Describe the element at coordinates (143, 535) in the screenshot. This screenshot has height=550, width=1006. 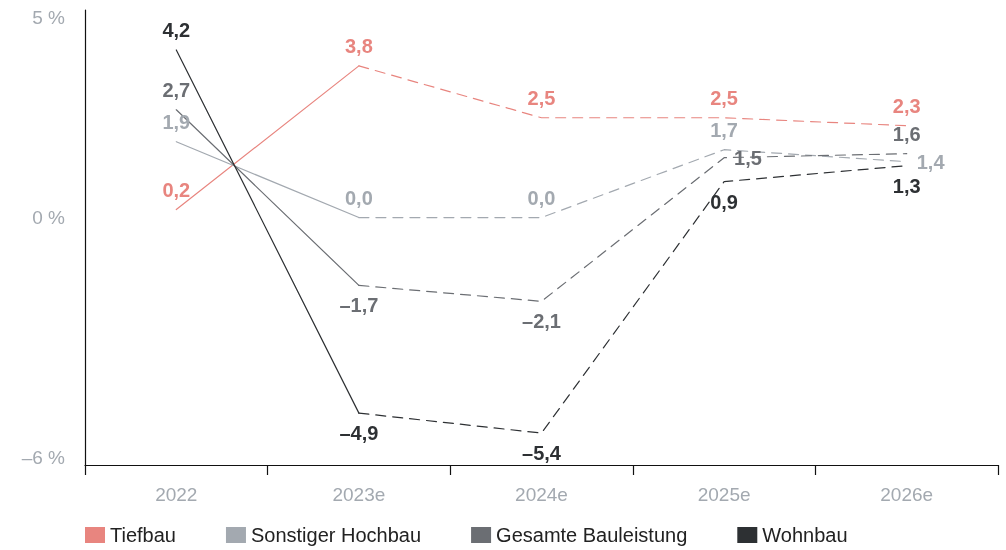
I see `legend-label: Tiefbau` at that location.